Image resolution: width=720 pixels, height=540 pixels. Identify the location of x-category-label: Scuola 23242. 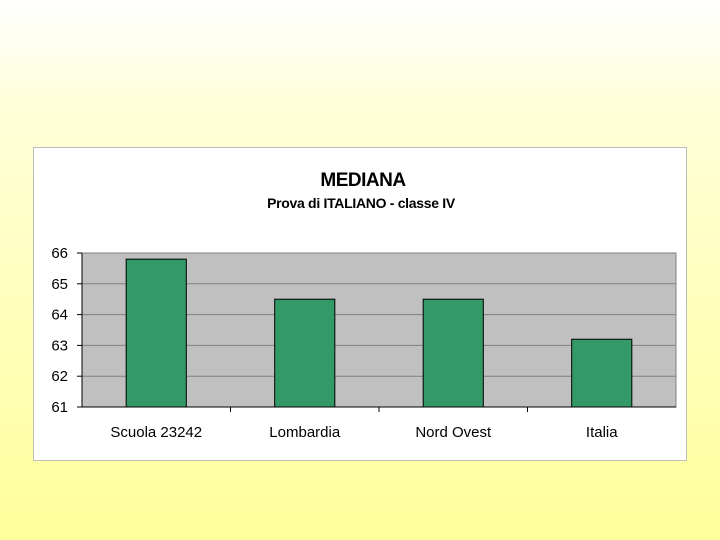
(156, 432).